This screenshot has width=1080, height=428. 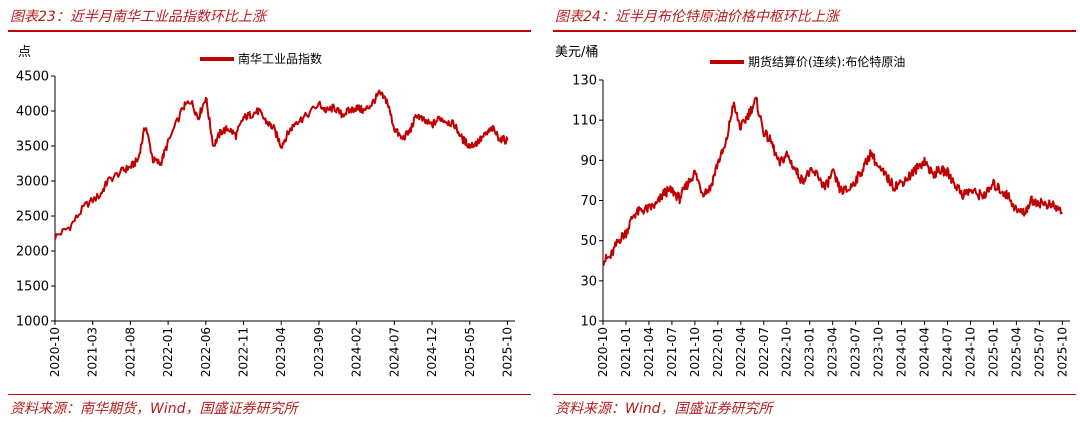 What do you see at coordinates (32, 147) in the screenshot?
I see `y-tick-label: 3500` at bounding box center [32, 147].